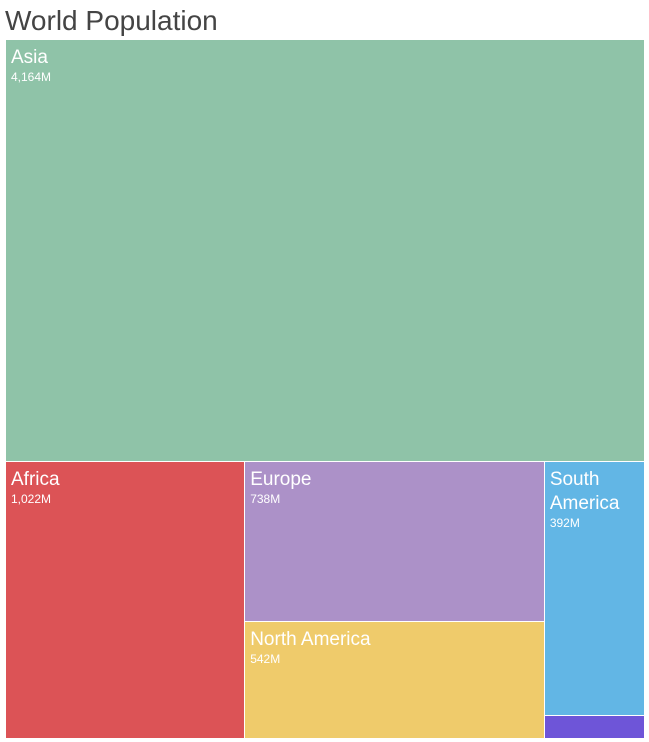 The height and width of the screenshot is (742, 649). I want to click on tile-value: 1,022M, so click(31, 499).